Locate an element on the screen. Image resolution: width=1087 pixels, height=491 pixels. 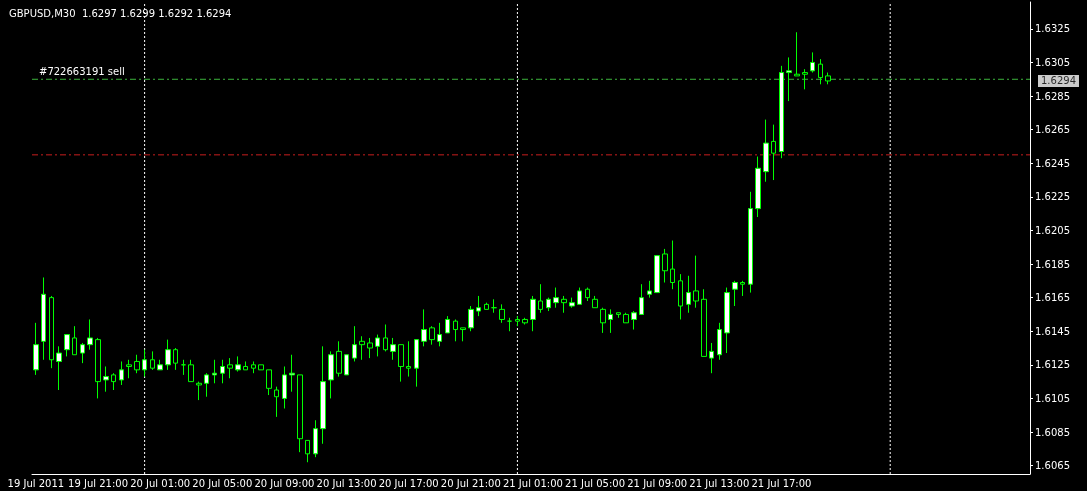
y-tick-label: 1.6145 is located at coordinates (1052, 331).